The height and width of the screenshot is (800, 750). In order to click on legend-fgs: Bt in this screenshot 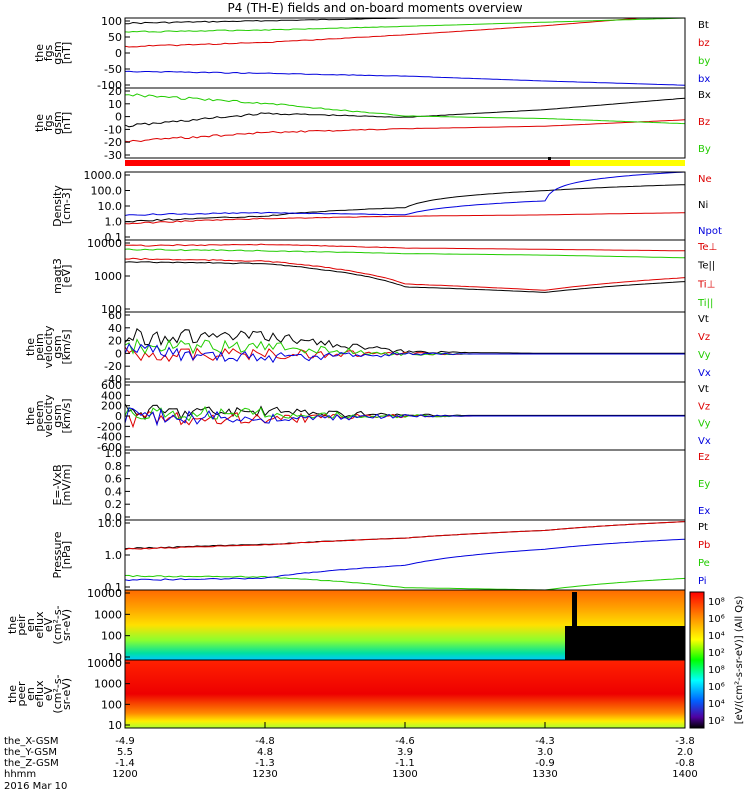, I will do `click(703, 25)`.